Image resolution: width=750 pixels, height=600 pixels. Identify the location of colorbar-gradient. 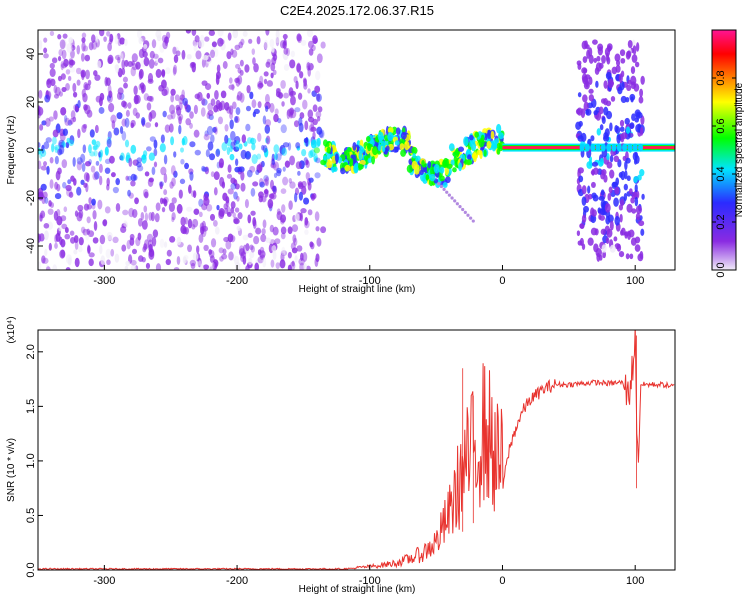
(724, 150).